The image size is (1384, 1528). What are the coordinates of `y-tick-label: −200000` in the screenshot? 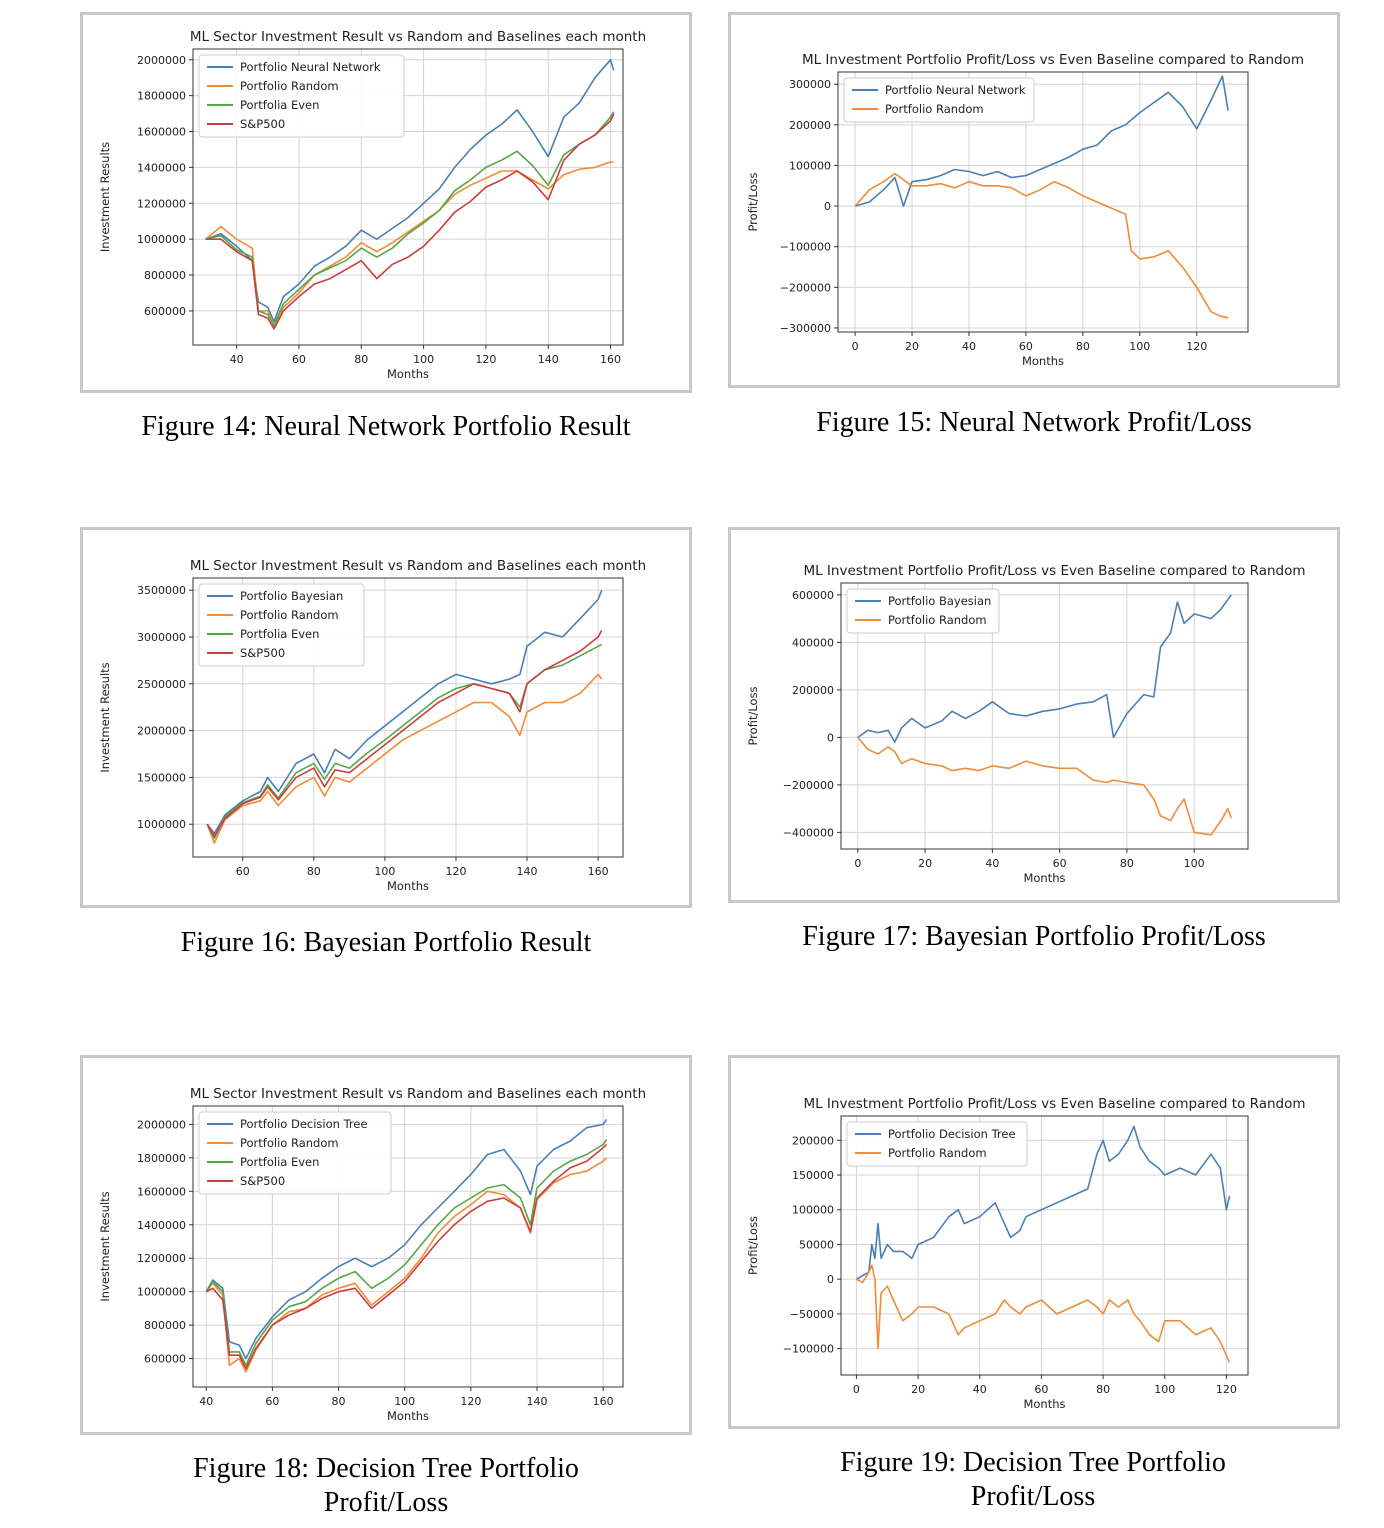 It's located at (808, 785).